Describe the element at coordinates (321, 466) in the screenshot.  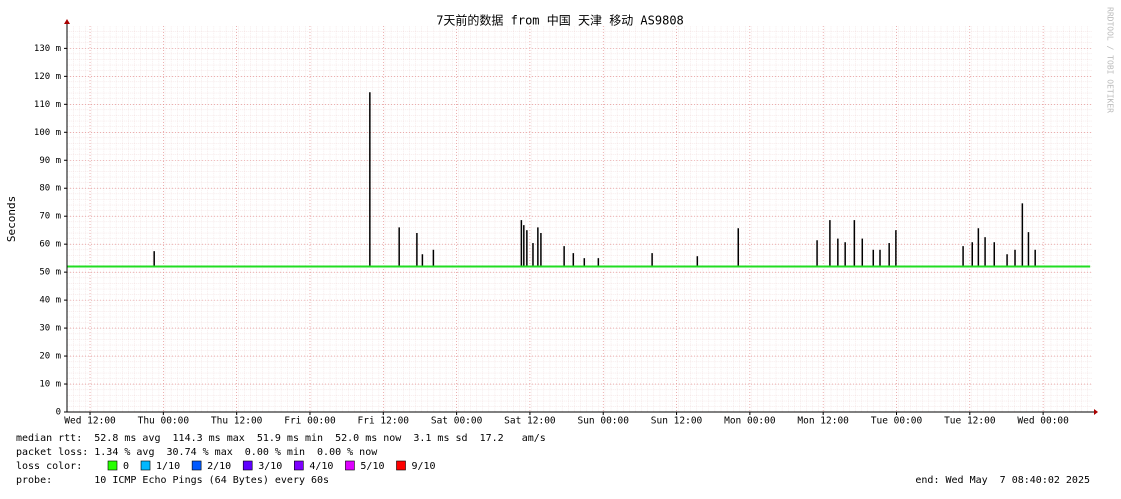
I see `loss-legend-label: 4/10` at that location.